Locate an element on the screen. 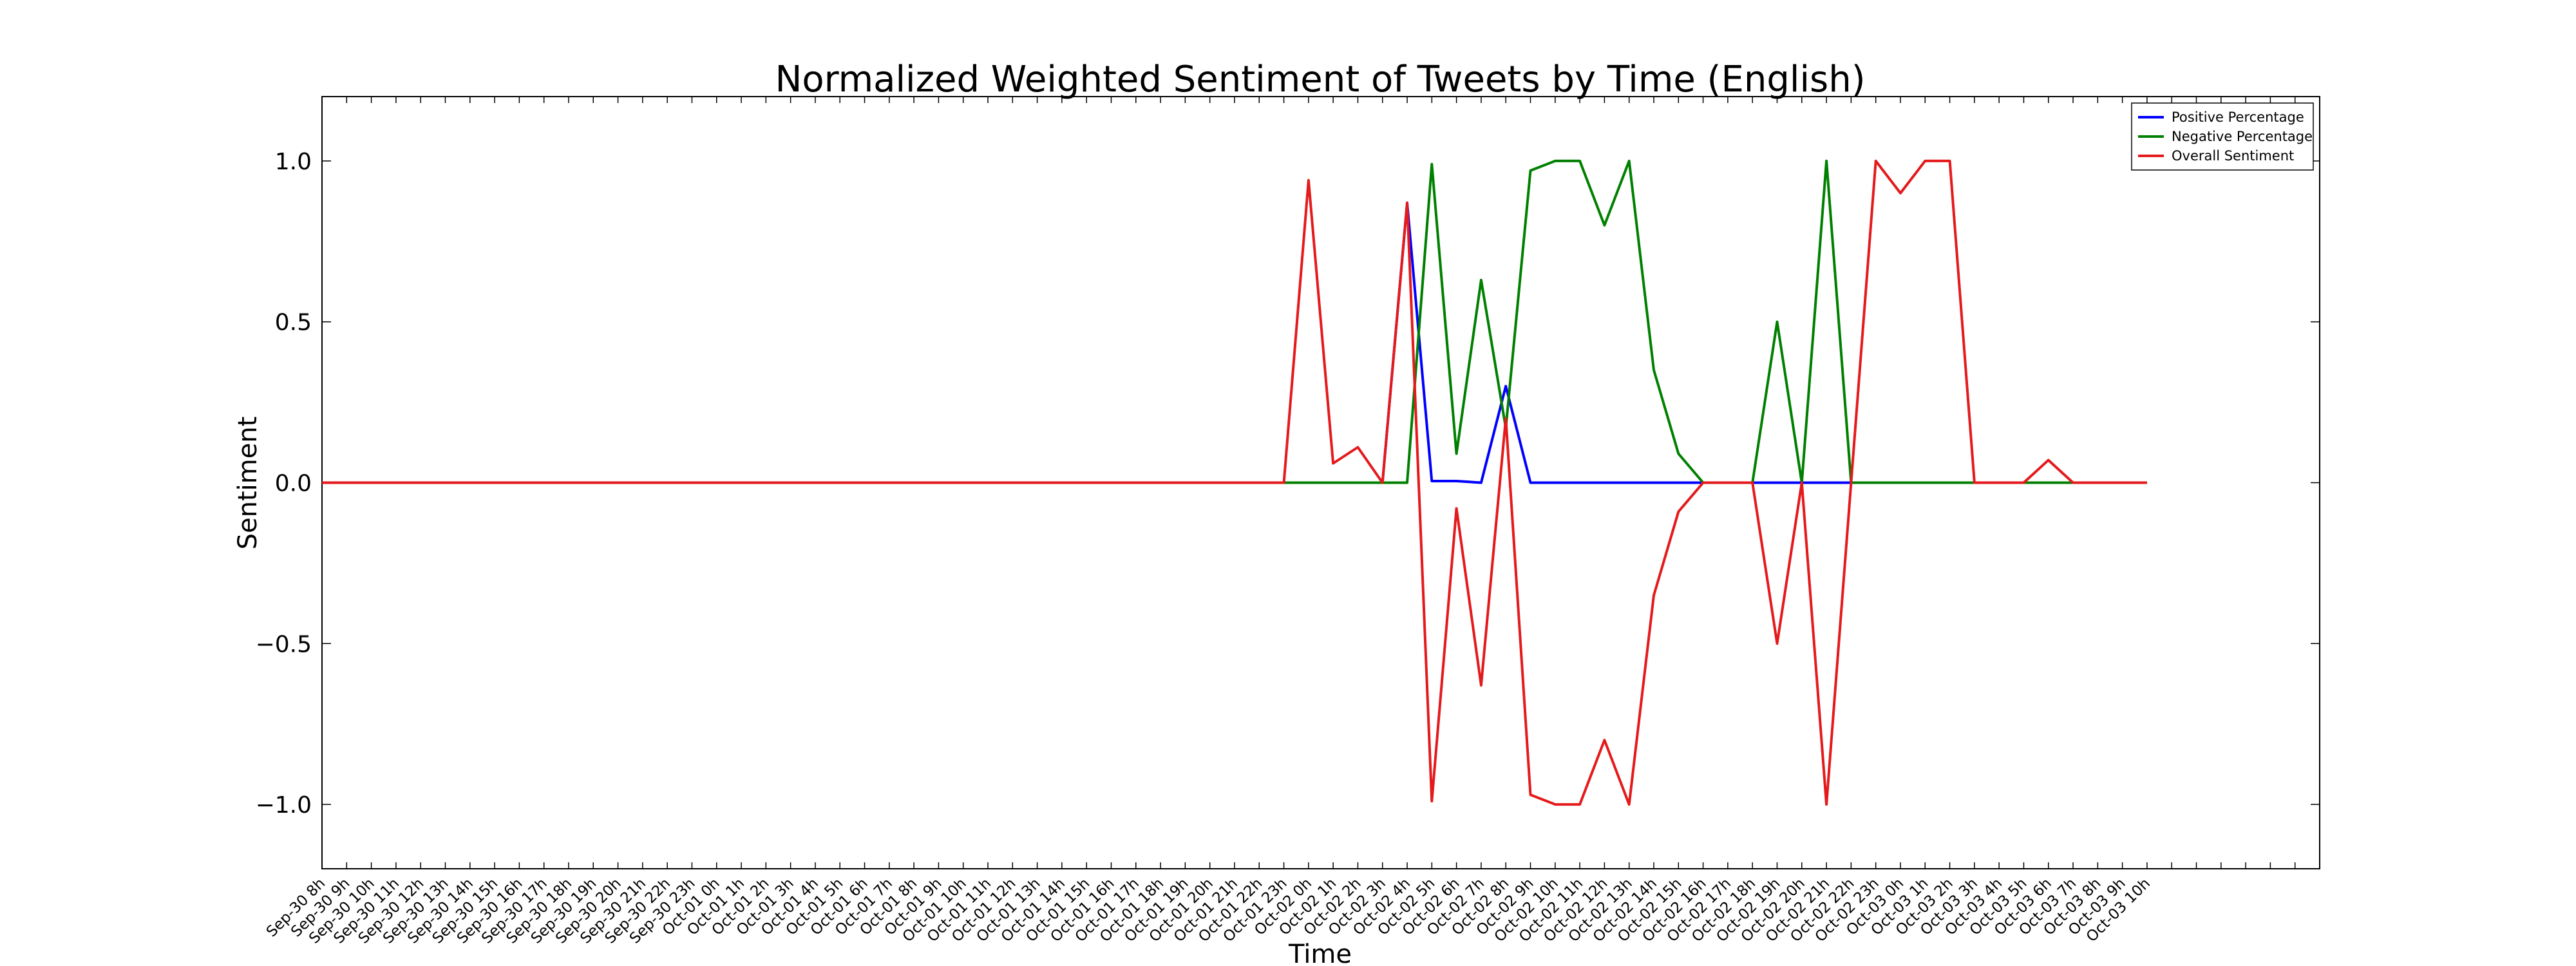  y-tick-label: 0.0 is located at coordinates (293, 484).